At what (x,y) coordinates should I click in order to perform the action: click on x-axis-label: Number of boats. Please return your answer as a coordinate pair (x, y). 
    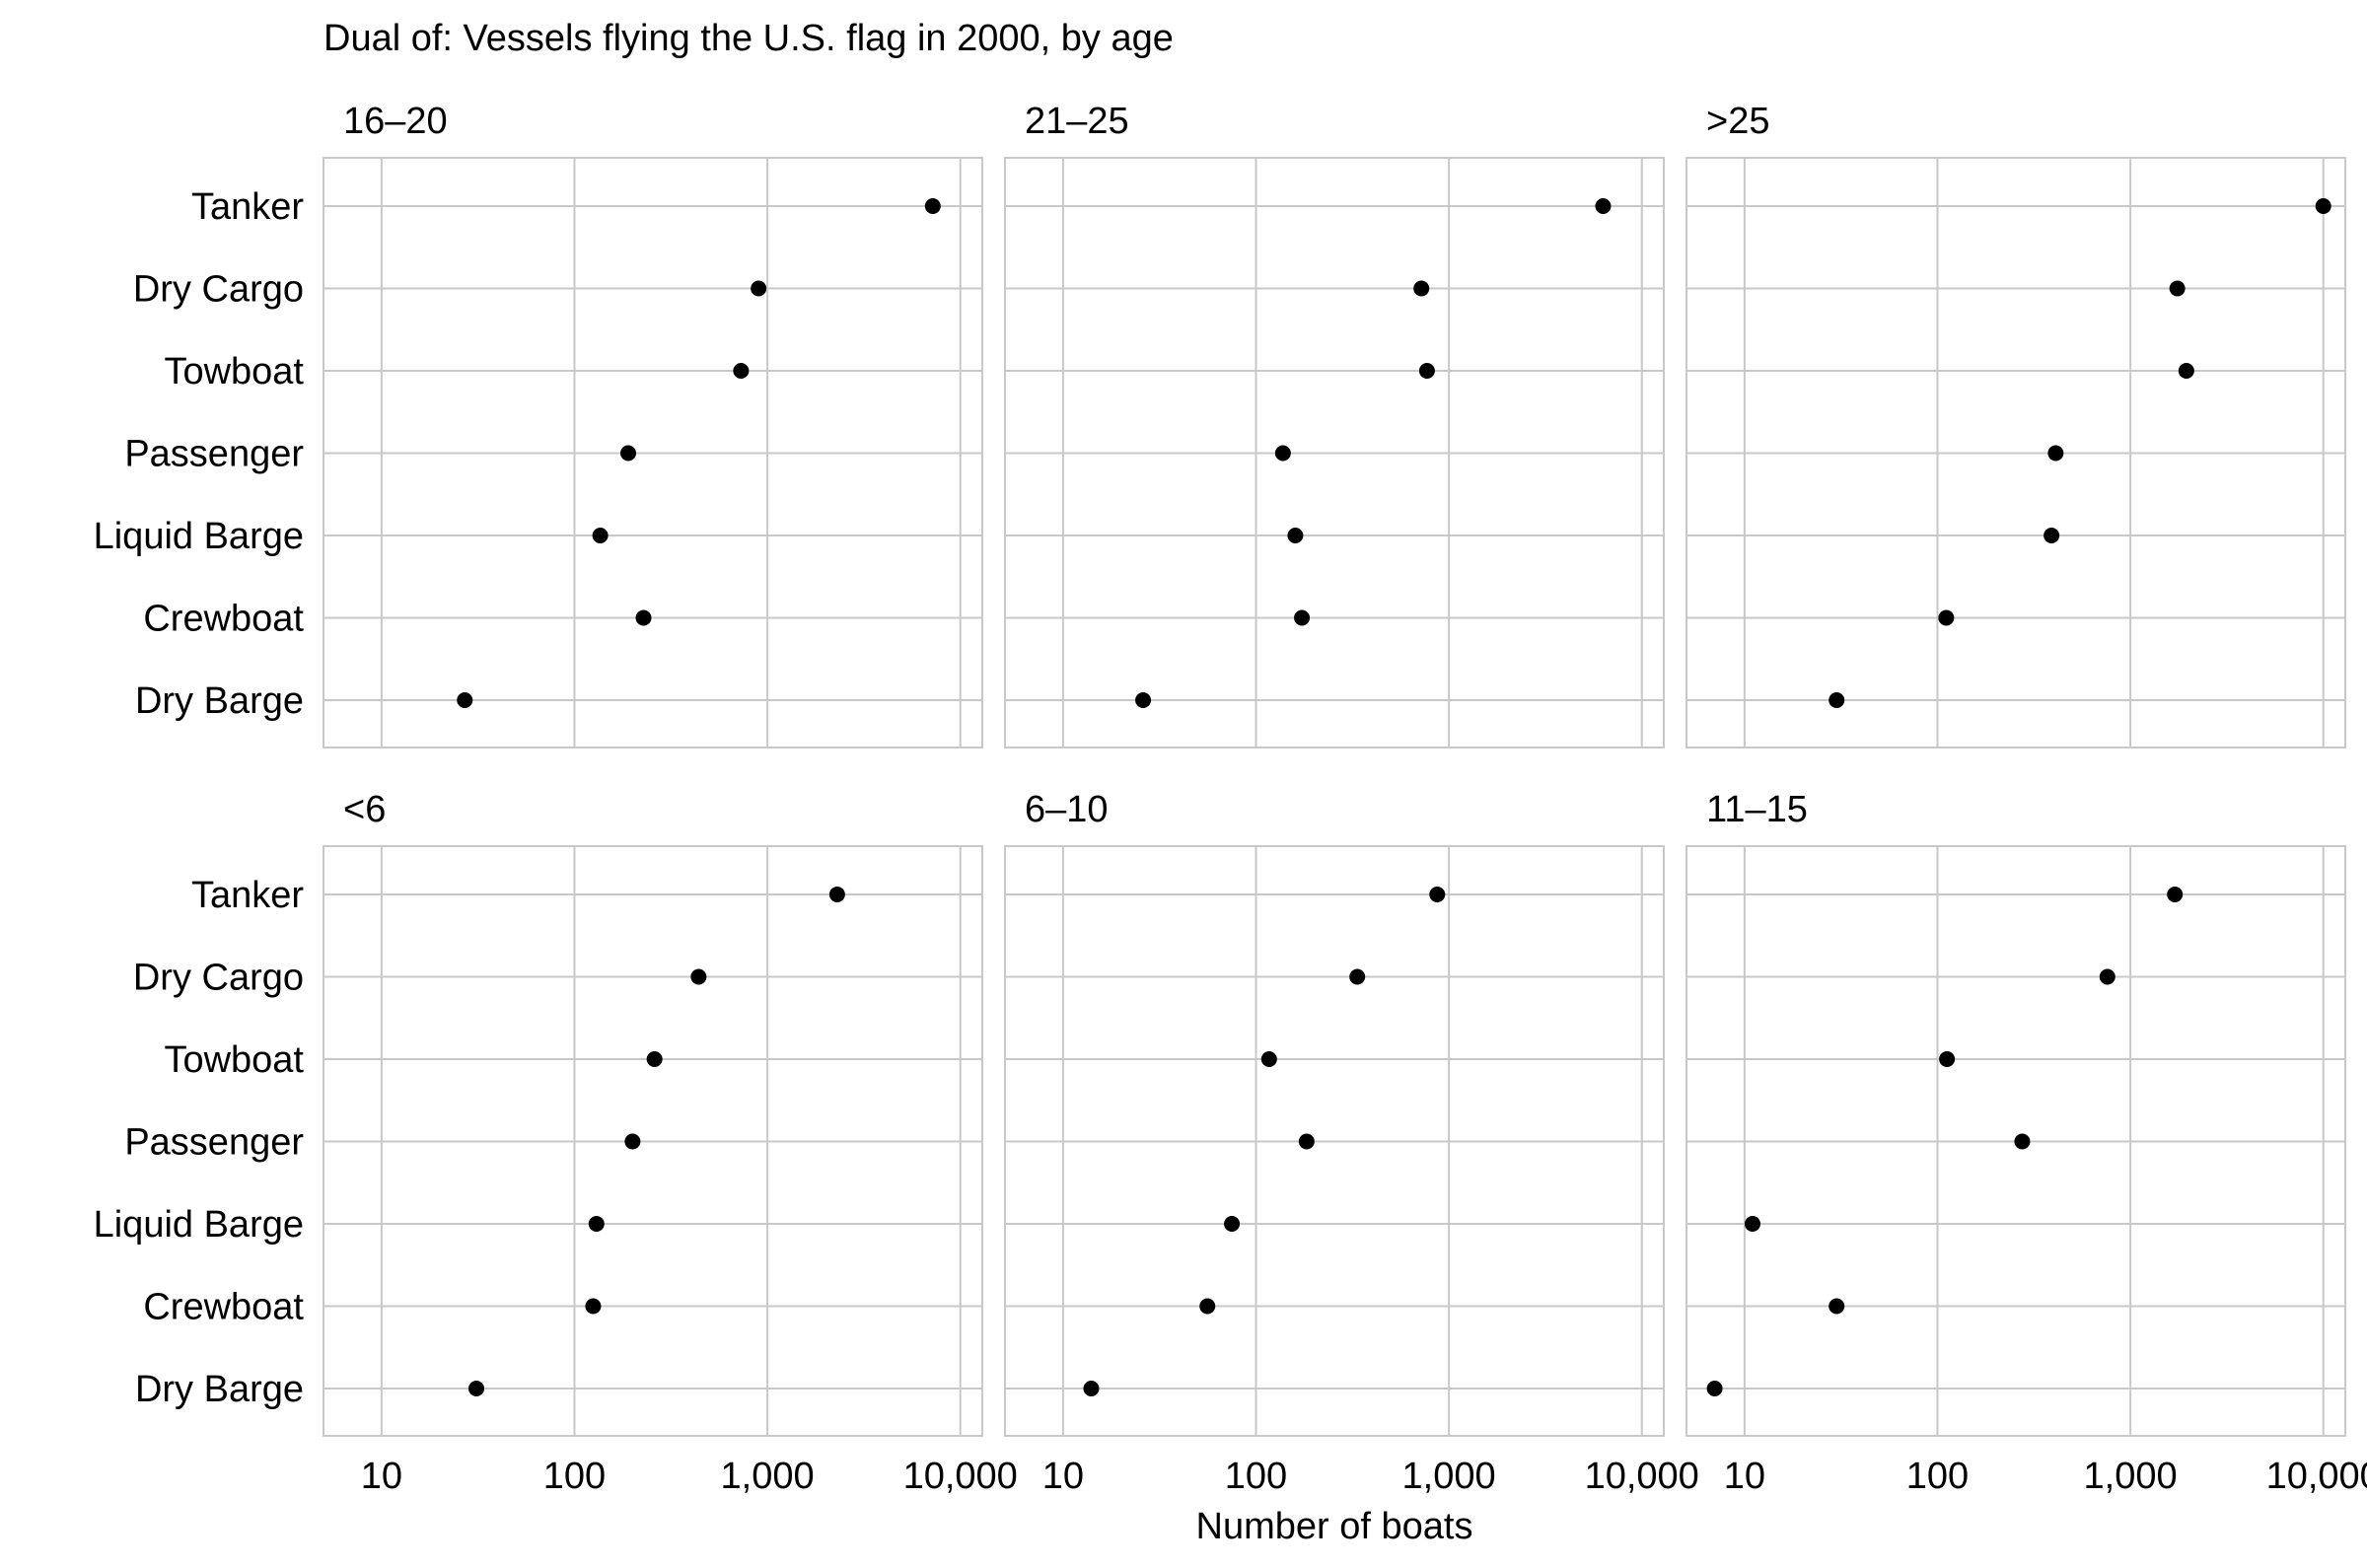
    Looking at the image, I should click on (1334, 1526).